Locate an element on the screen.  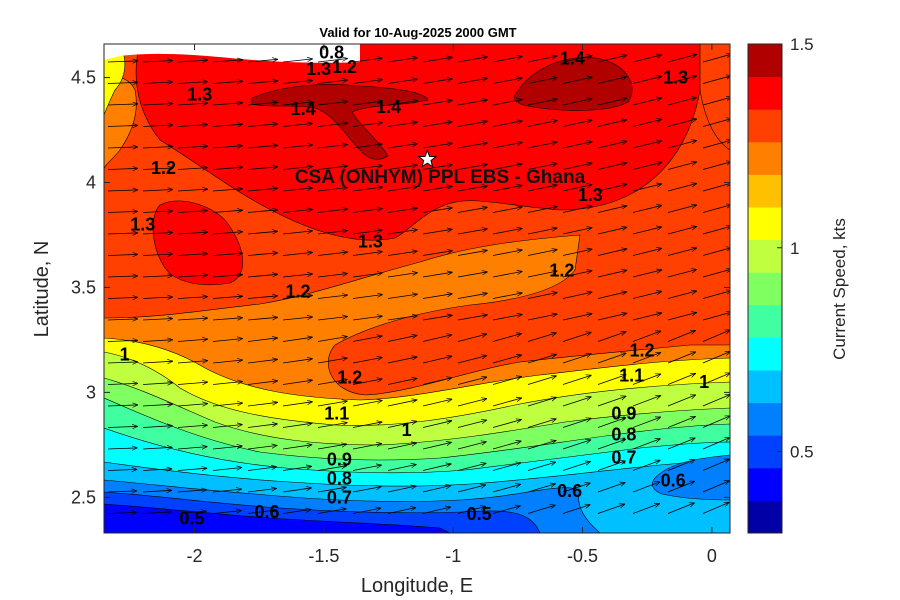
contour-label: 0.6 is located at coordinates (266, 512).